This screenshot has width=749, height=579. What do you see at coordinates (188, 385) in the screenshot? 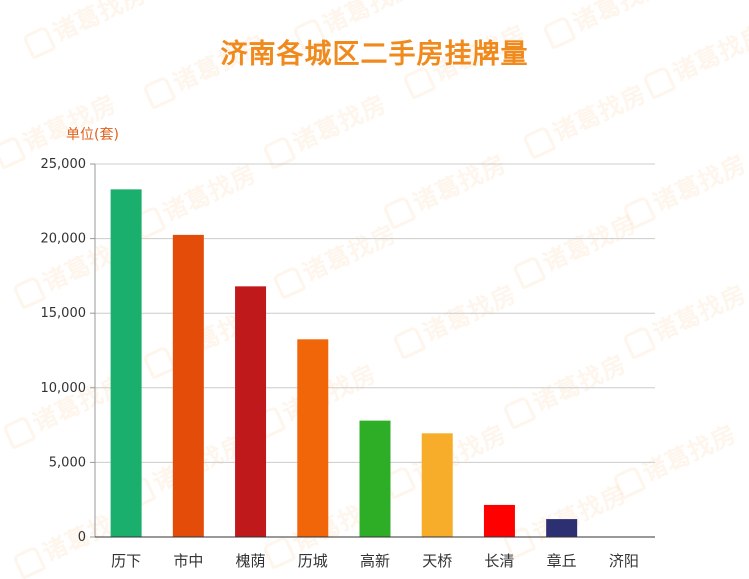
I see `bar-市中` at bounding box center [188, 385].